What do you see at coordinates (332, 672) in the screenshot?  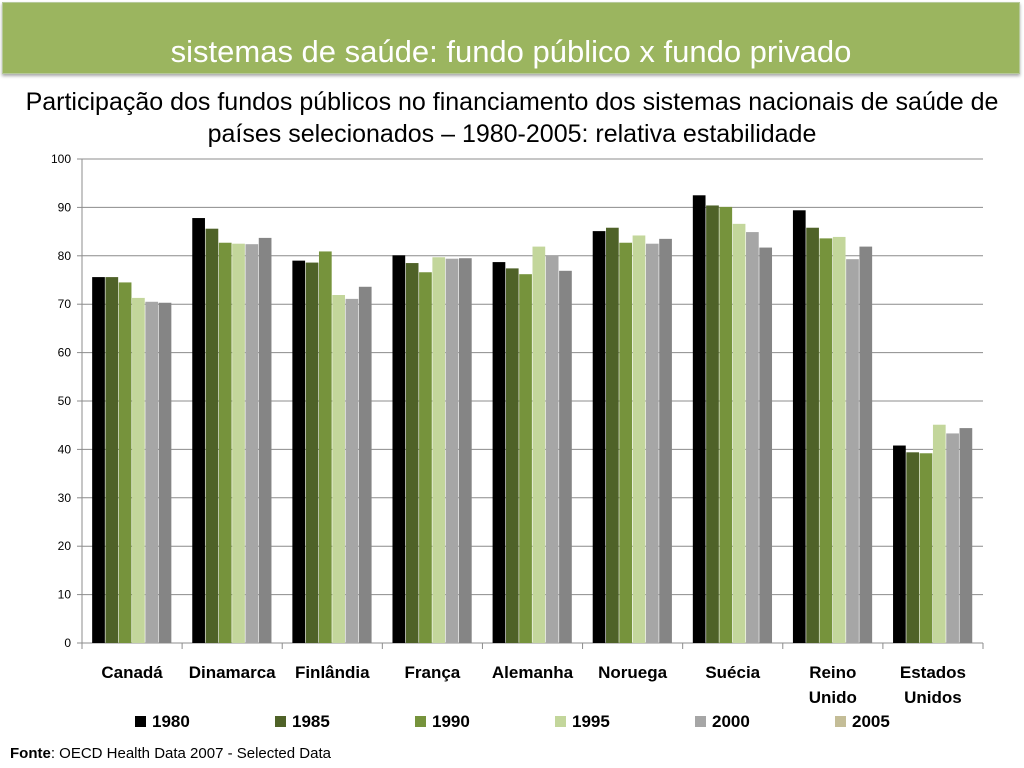 I see `x-tick-label: Finlândia` at bounding box center [332, 672].